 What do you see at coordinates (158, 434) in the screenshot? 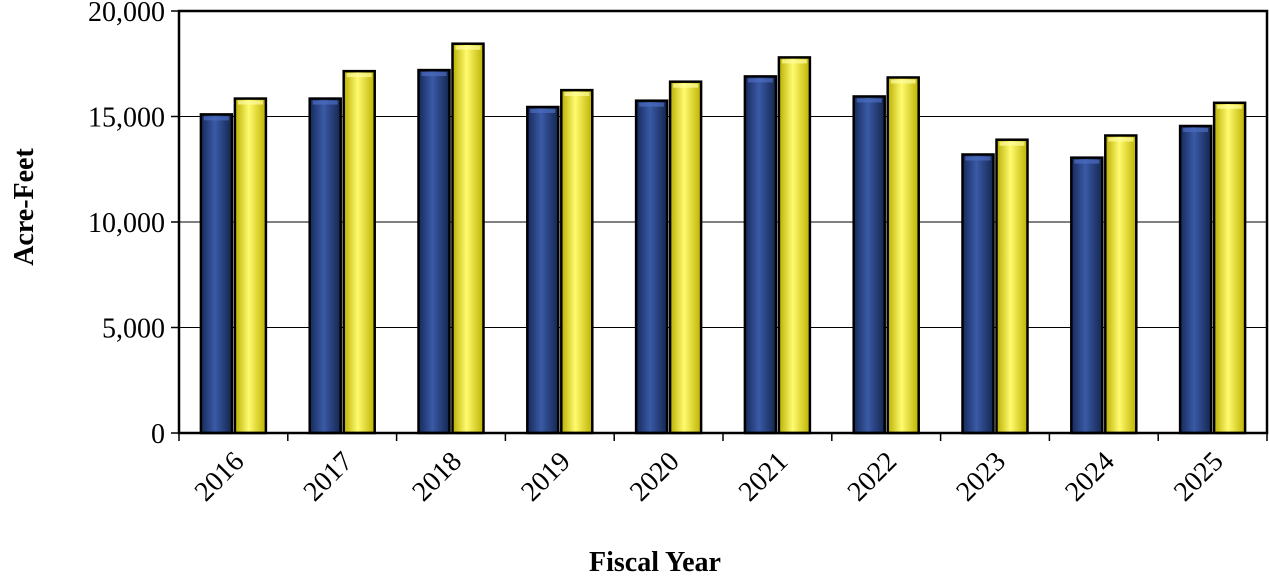
I see `y-tick-label: 0` at bounding box center [158, 434].